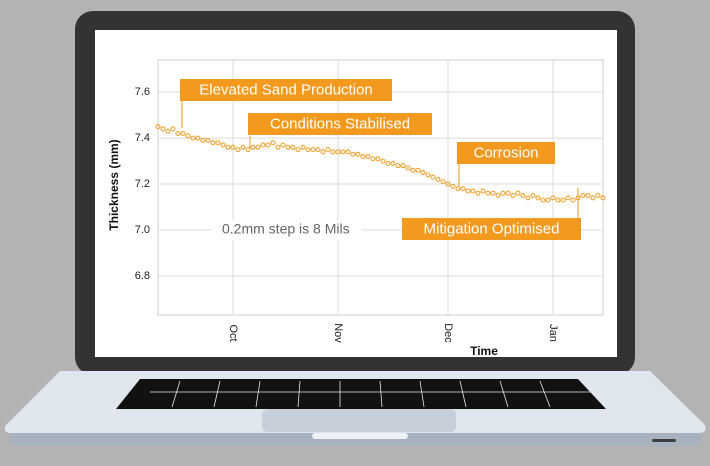 Image resolution: width=710 pixels, height=466 pixels. I want to click on annotation-label: Elevated Sand Production, so click(285, 89).